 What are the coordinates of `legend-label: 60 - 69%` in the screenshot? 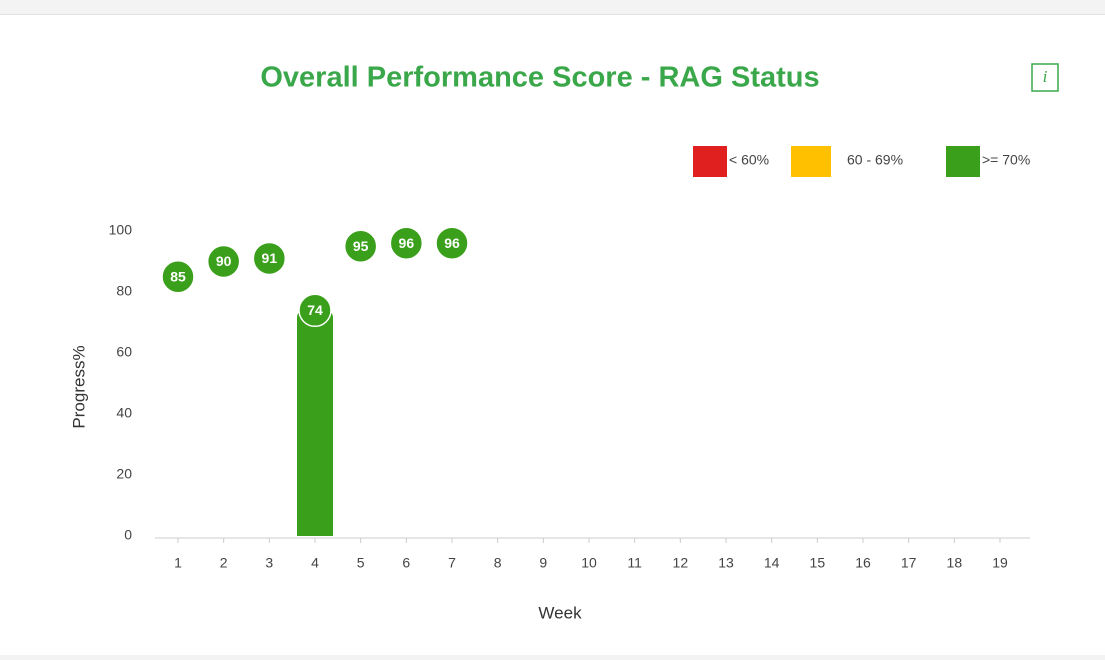 It's located at (875, 160).